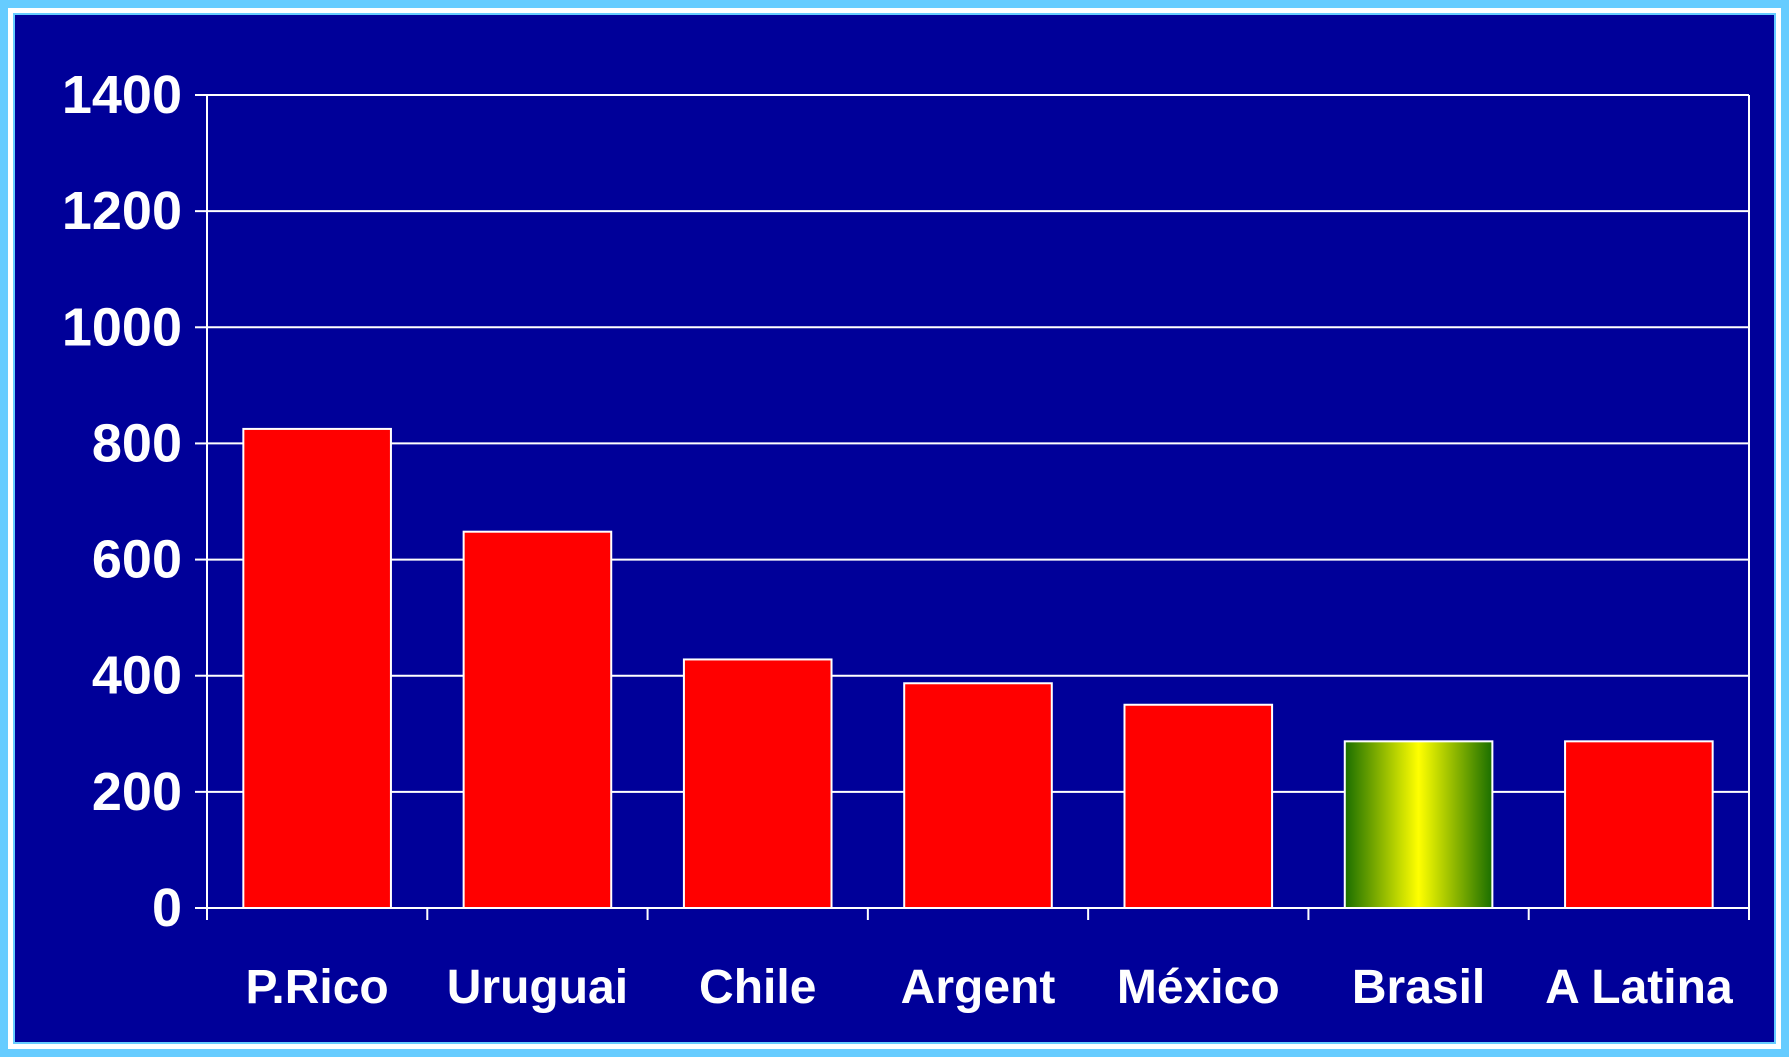 The image size is (1789, 1057). Describe the element at coordinates (1639, 987) in the screenshot. I see `x-tick-label-a-latina: A Latina` at that location.